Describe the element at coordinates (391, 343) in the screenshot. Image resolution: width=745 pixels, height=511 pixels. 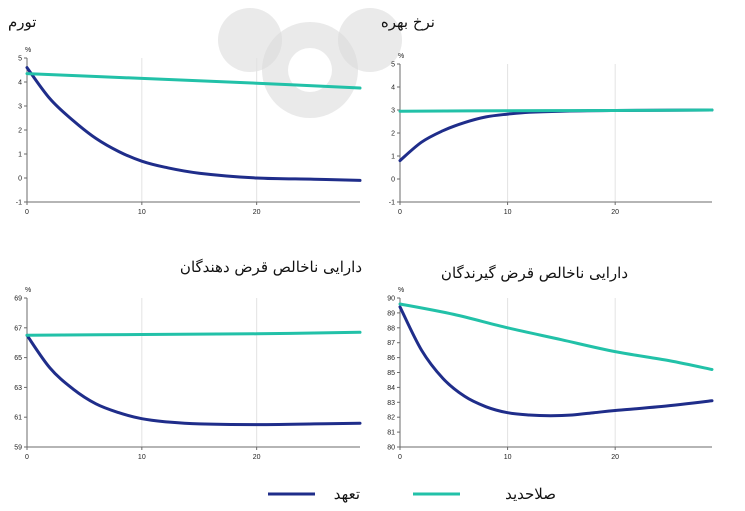
I see `y-tick-label: 87` at that location.